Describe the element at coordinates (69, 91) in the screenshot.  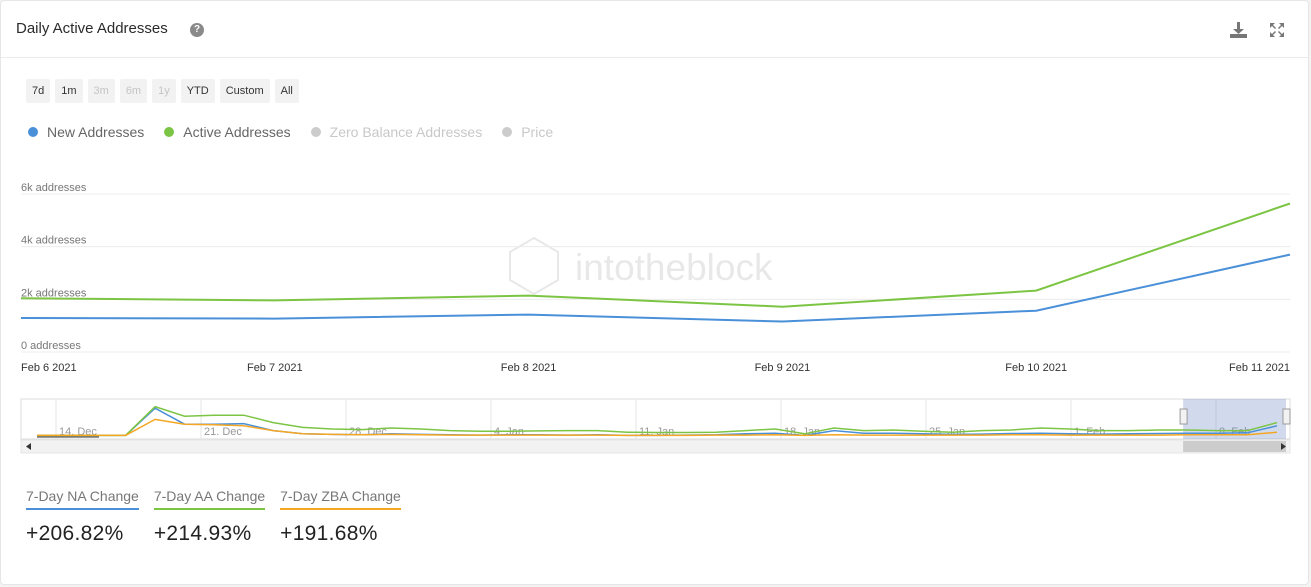
I see `range-button-1m: 1m` at that location.